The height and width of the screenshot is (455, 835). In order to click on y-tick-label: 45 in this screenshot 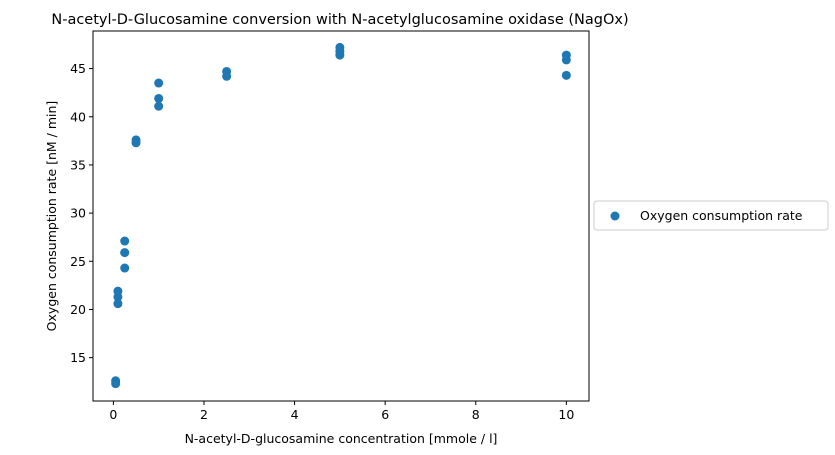, I will do `click(78, 68)`.